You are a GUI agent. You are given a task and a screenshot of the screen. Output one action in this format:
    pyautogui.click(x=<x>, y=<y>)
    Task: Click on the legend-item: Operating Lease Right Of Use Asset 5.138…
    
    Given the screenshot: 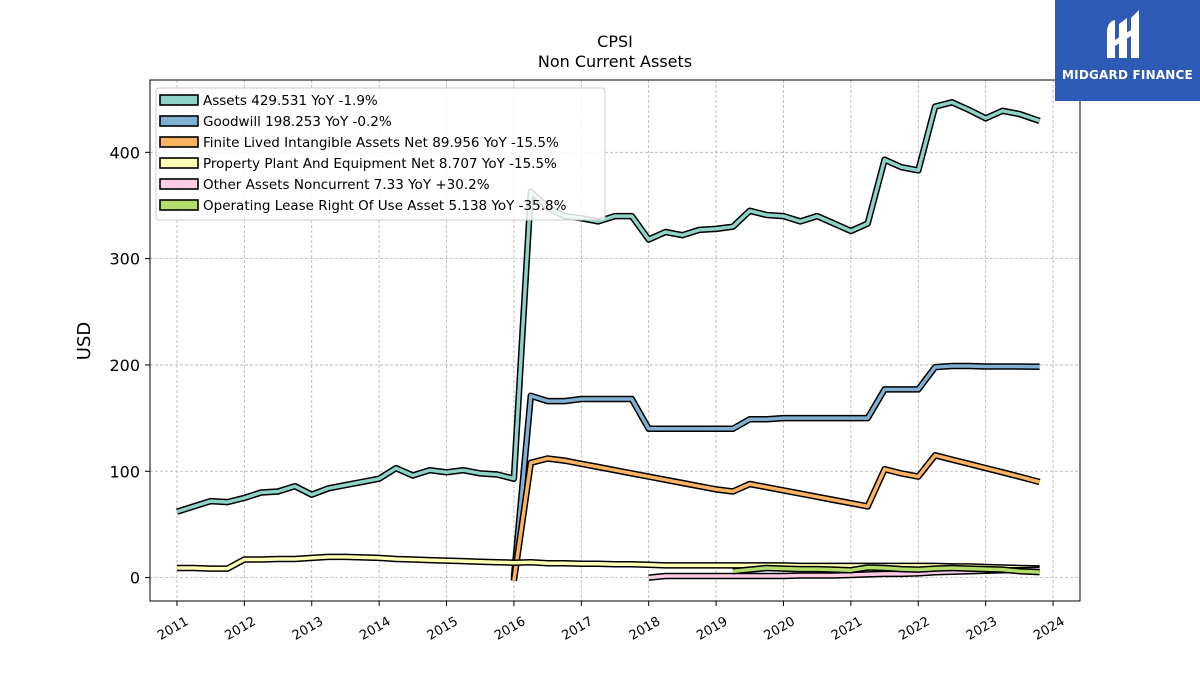 What is the action you would take?
    pyautogui.click(x=363, y=206)
    